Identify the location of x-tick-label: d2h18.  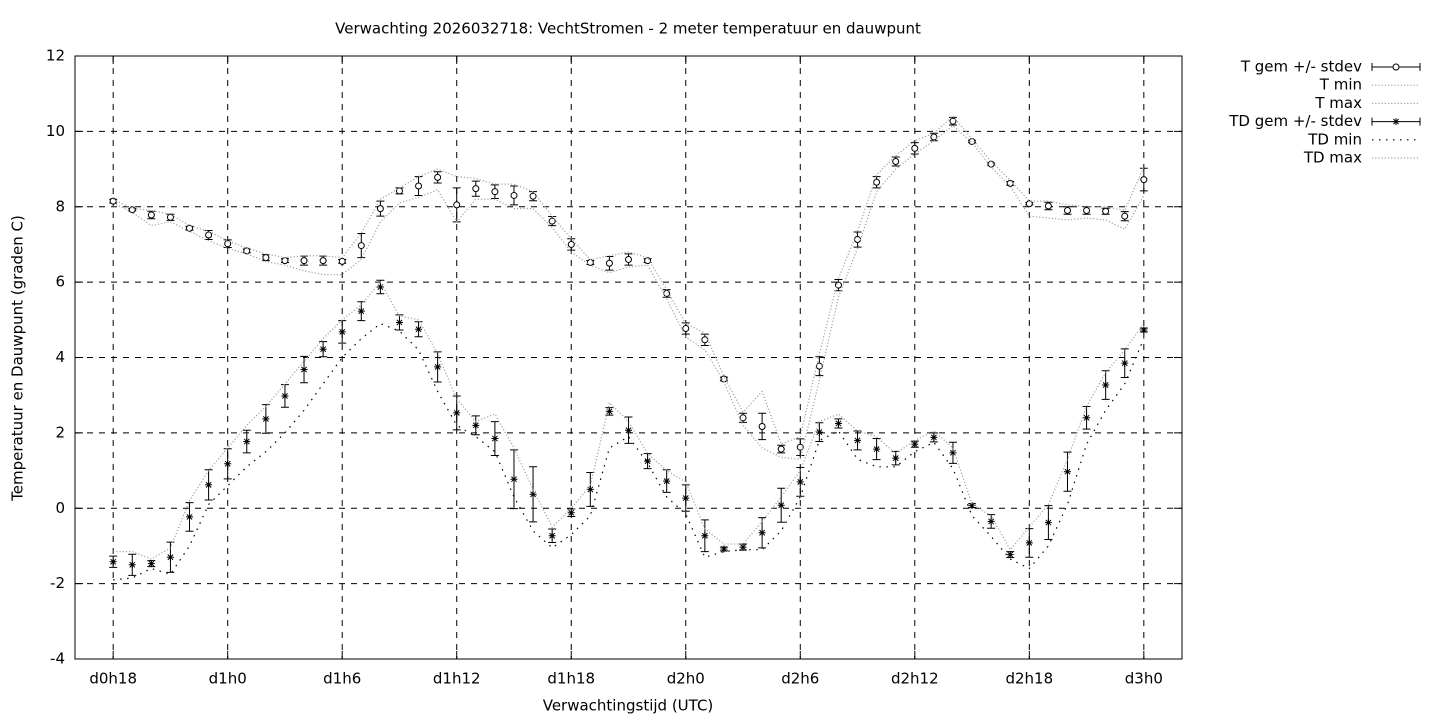
(1029, 679).